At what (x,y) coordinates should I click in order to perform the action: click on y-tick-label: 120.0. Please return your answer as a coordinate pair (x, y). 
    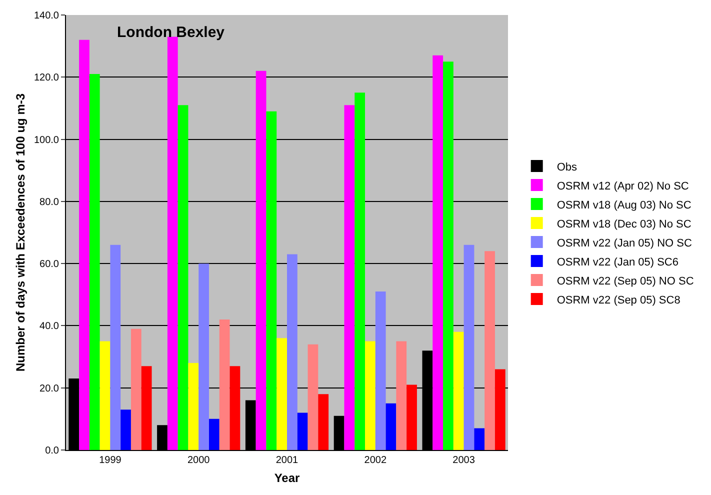
    Looking at the image, I should click on (47, 78).